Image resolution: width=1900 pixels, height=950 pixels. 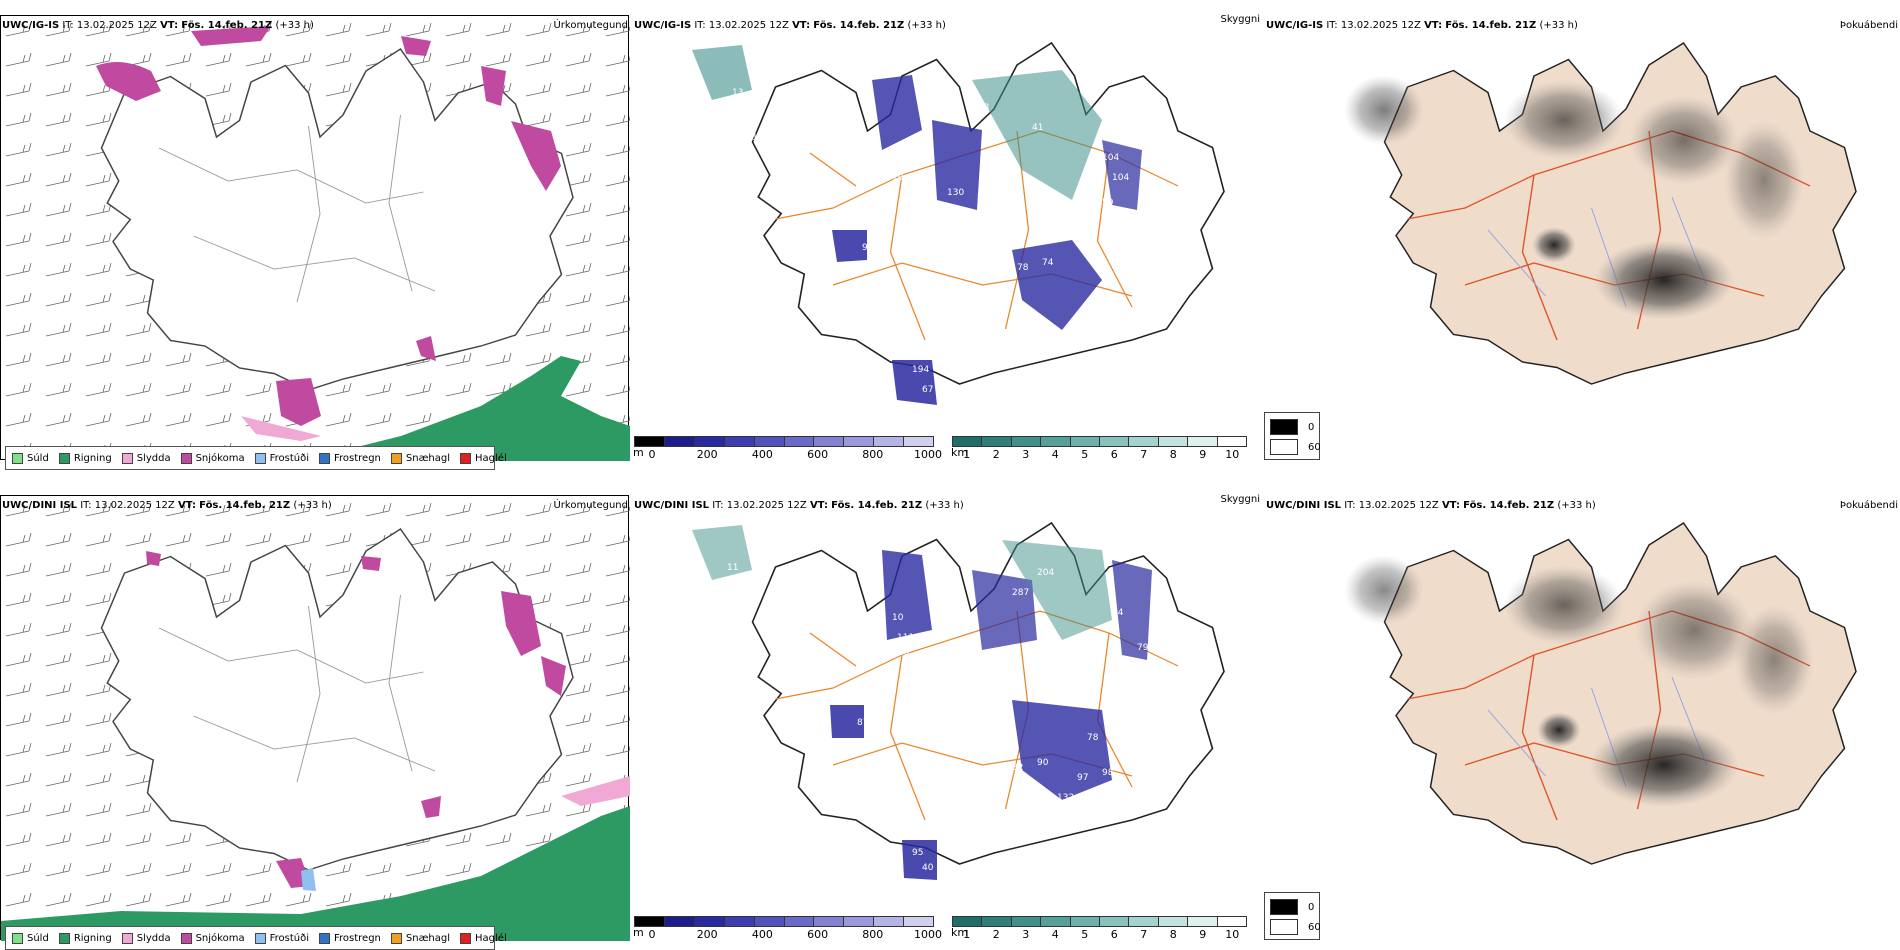 I want to click on visibility-value-label: 61, so click(x=1047, y=818).